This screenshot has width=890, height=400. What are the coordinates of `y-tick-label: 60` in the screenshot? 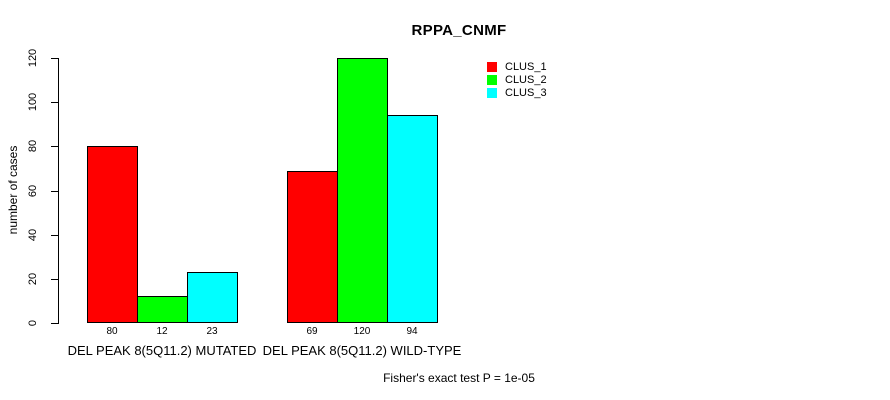 It's located at (33, 191).